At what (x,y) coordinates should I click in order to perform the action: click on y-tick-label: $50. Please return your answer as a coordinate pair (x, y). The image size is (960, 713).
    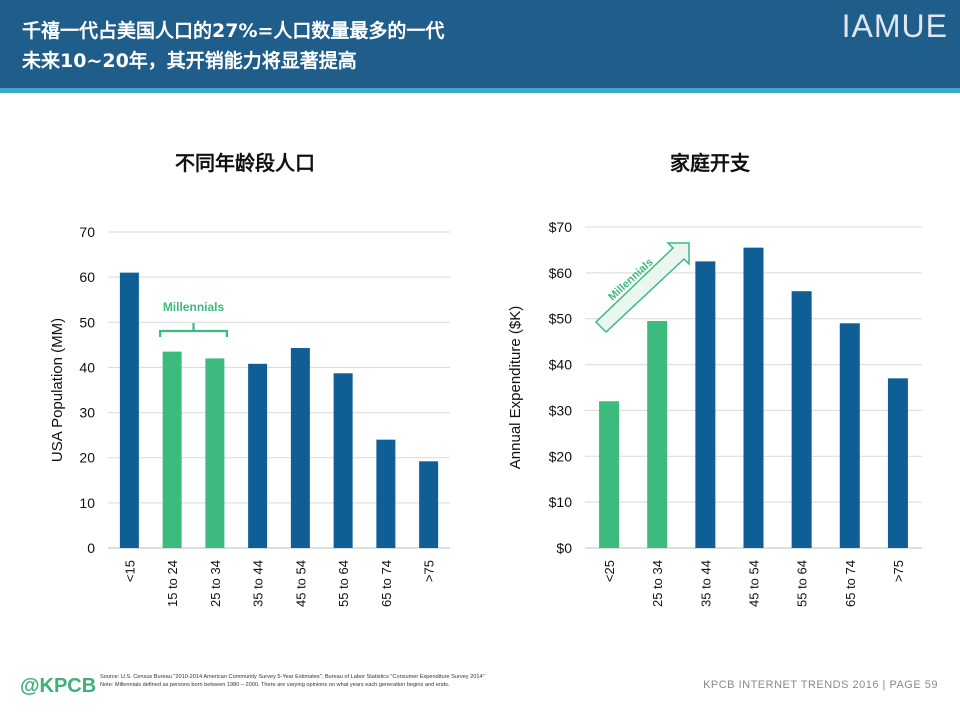
    Looking at the image, I should click on (561, 319).